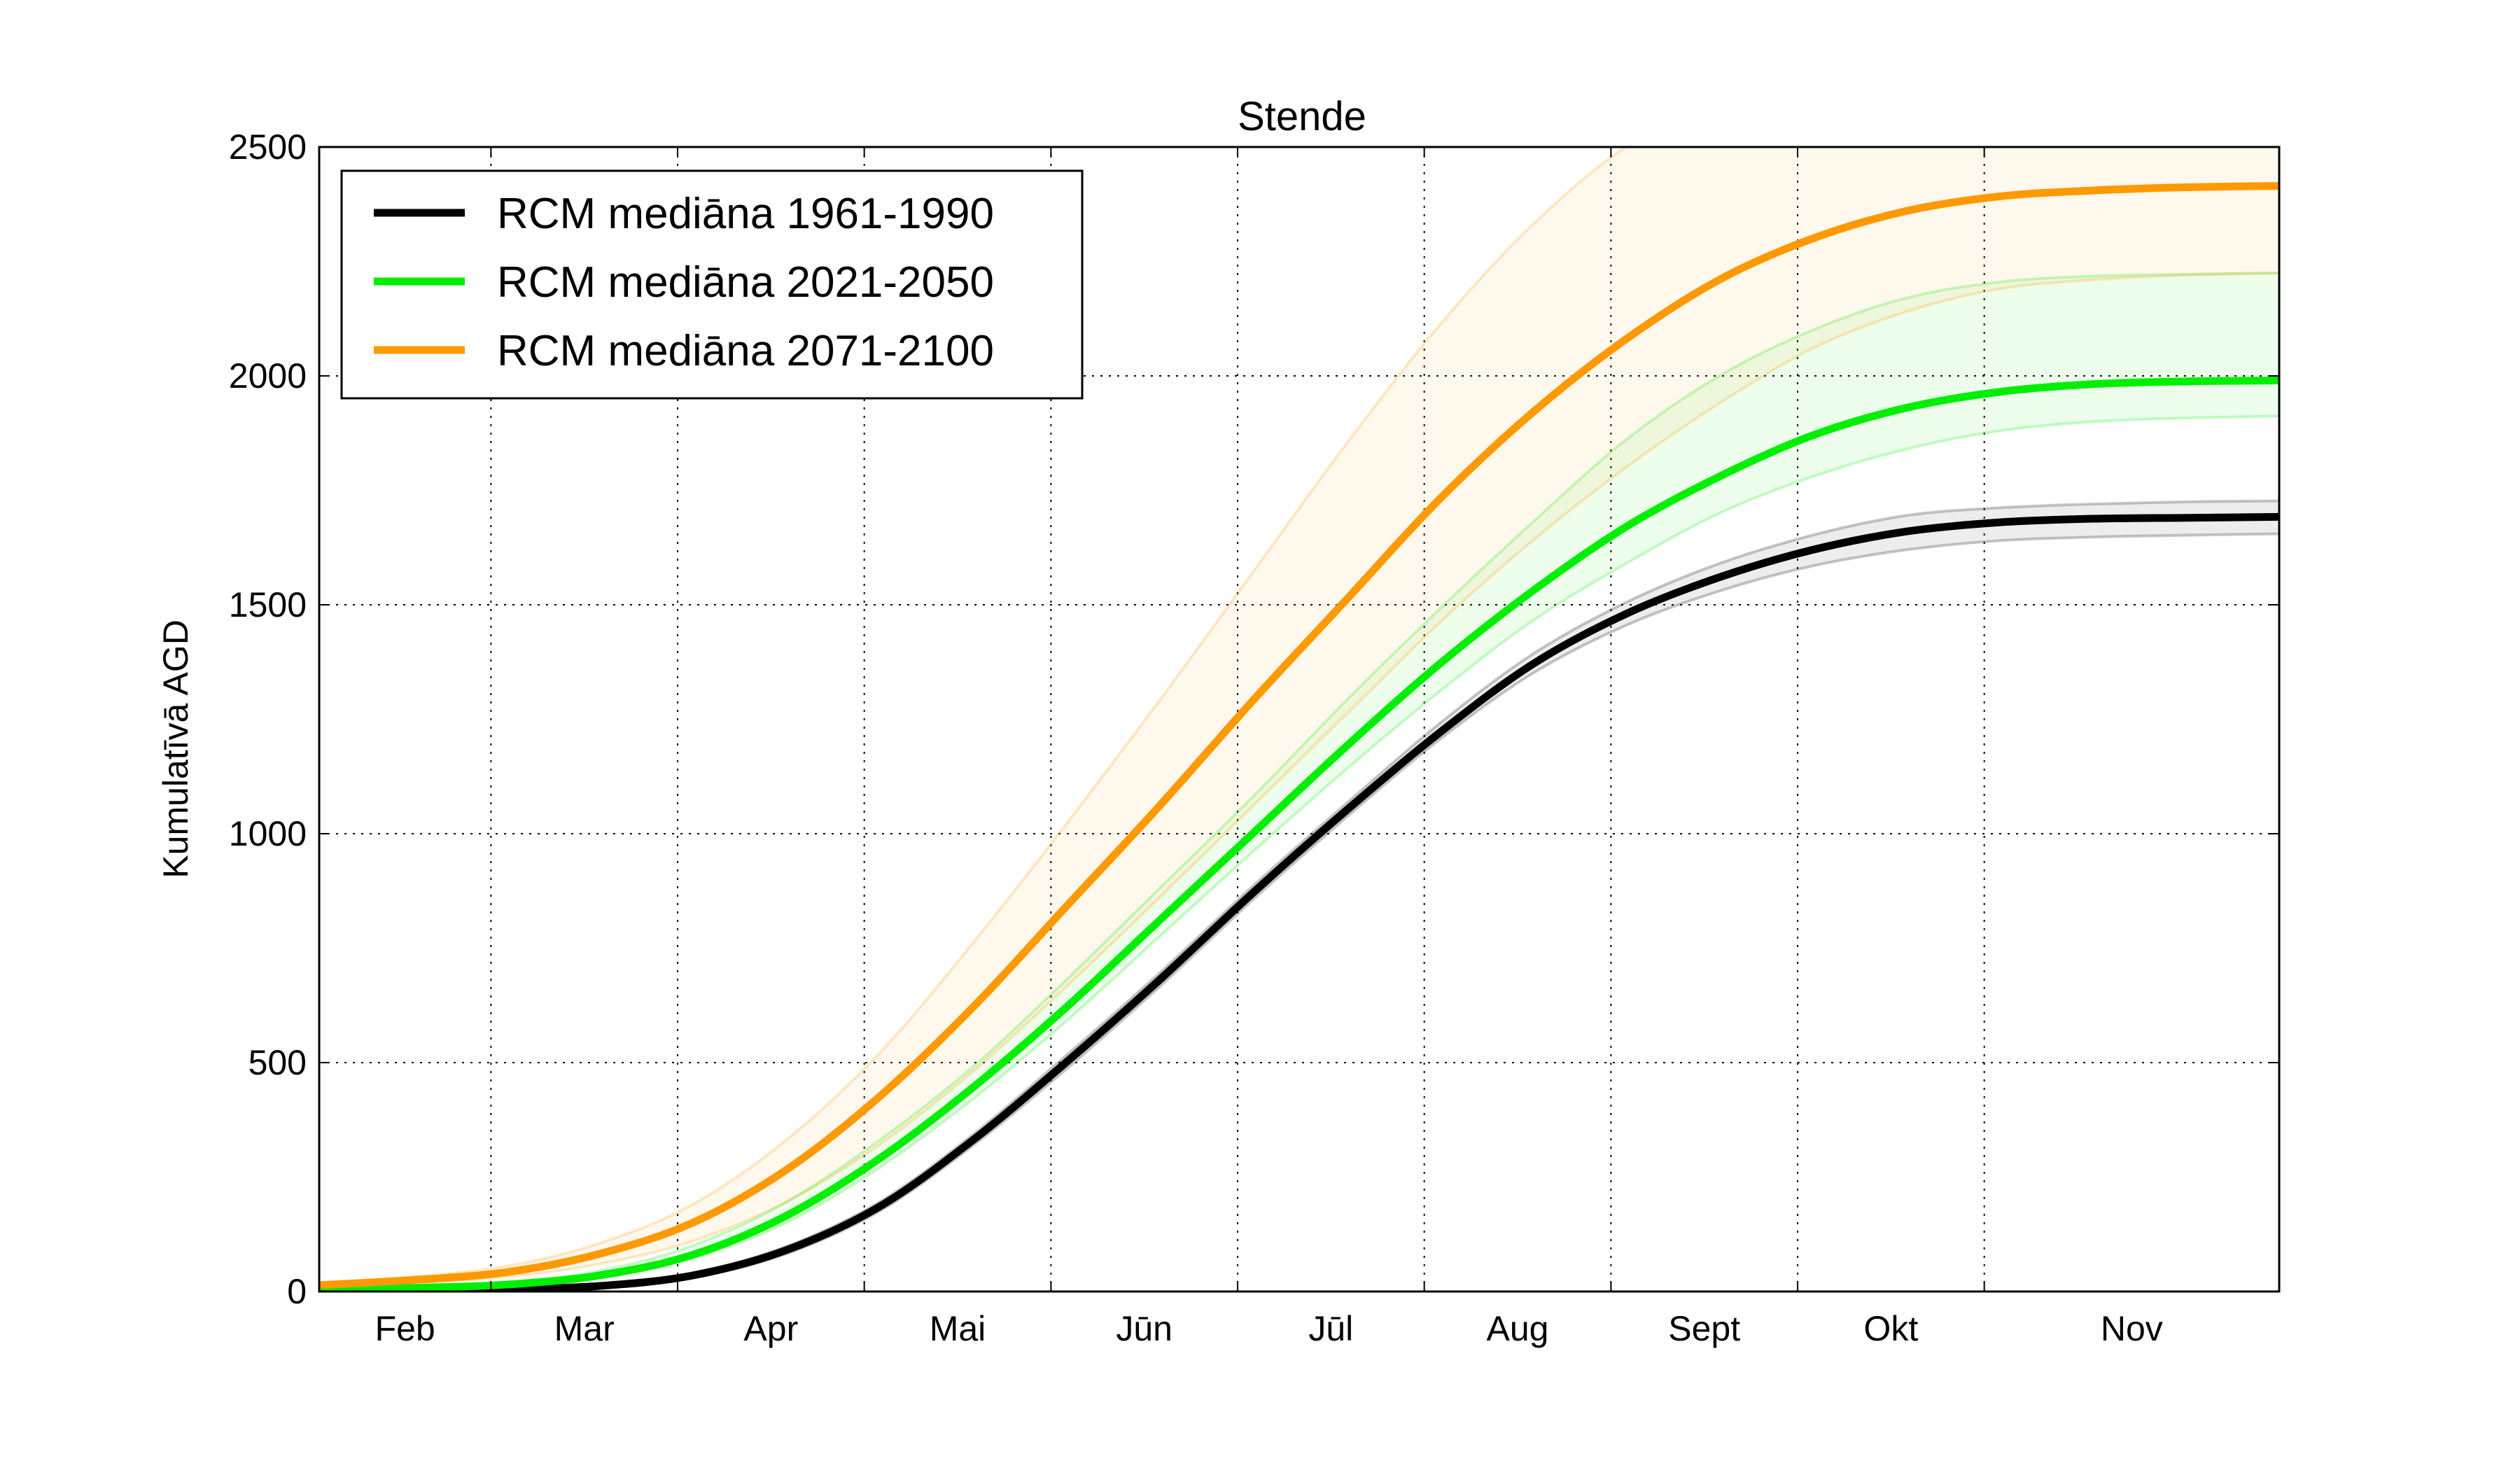 This screenshot has height=1470, width=2520. What do you see at coordinates (268, 376) in the screenshot?
I see `y-tick-label: 2000` at bounding box center [268, 376].